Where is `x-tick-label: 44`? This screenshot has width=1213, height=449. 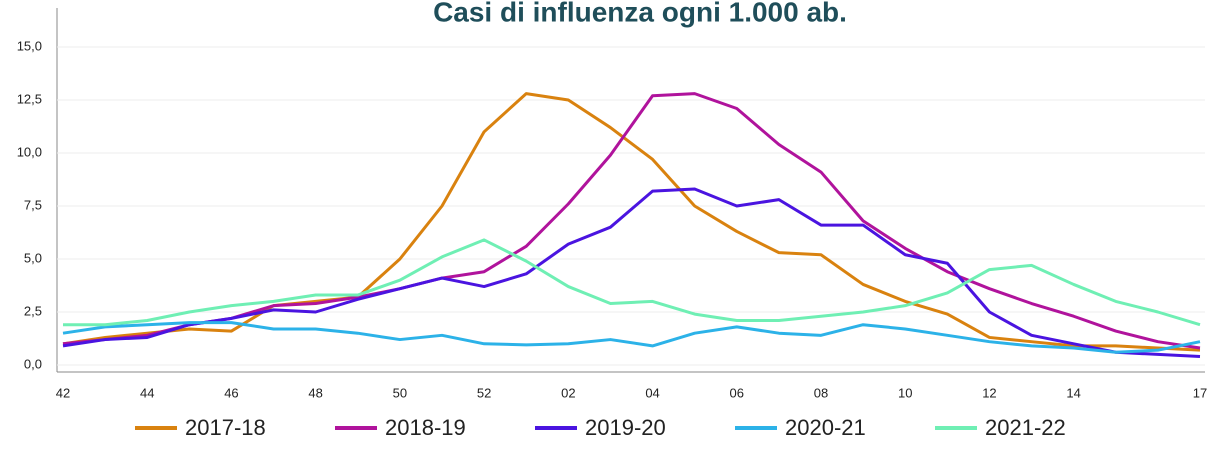 x-tick-label: 44 is located at coordinates (147, 392).